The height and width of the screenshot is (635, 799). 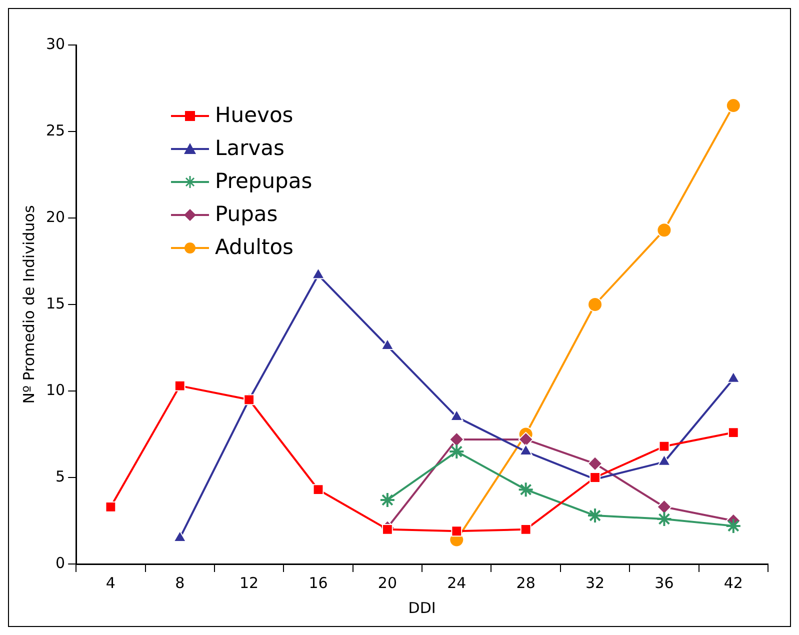 What do you see at coordinates (56, 303) in the screenshot?
I see `y-tick-label: 15` at bounding box center [56, 303].